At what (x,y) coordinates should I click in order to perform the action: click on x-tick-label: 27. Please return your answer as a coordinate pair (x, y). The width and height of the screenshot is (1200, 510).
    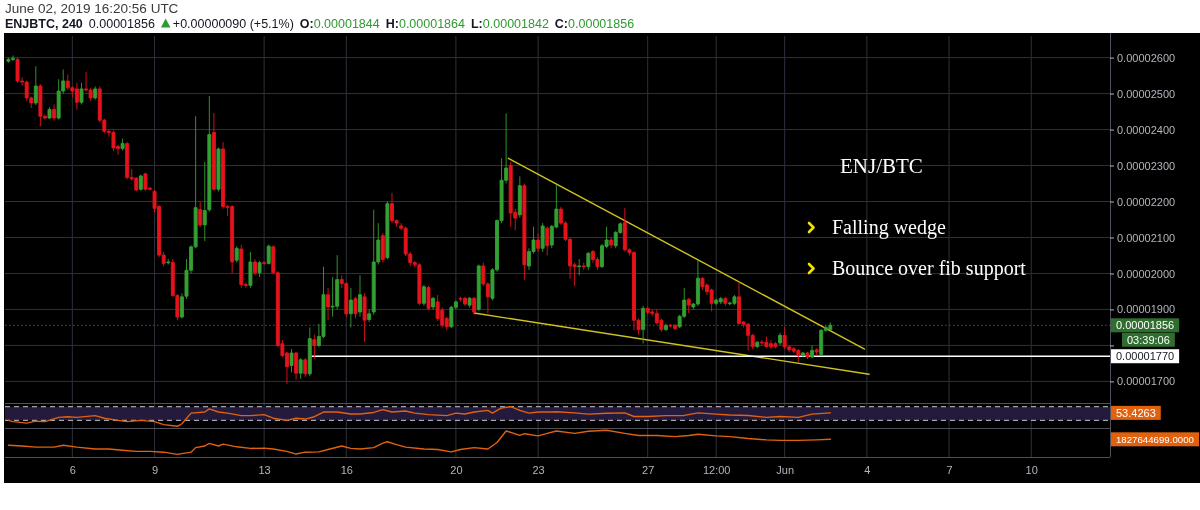
    Looking at the image, I should click on (648, 469).